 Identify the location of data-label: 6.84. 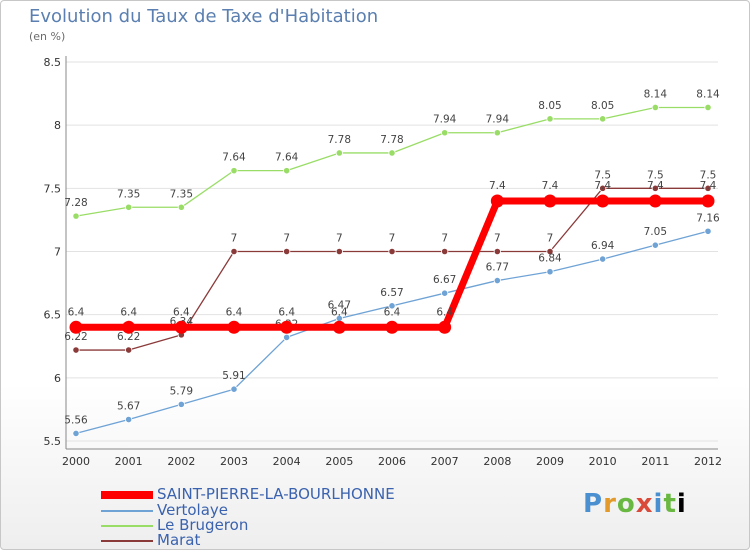
(550, 259).